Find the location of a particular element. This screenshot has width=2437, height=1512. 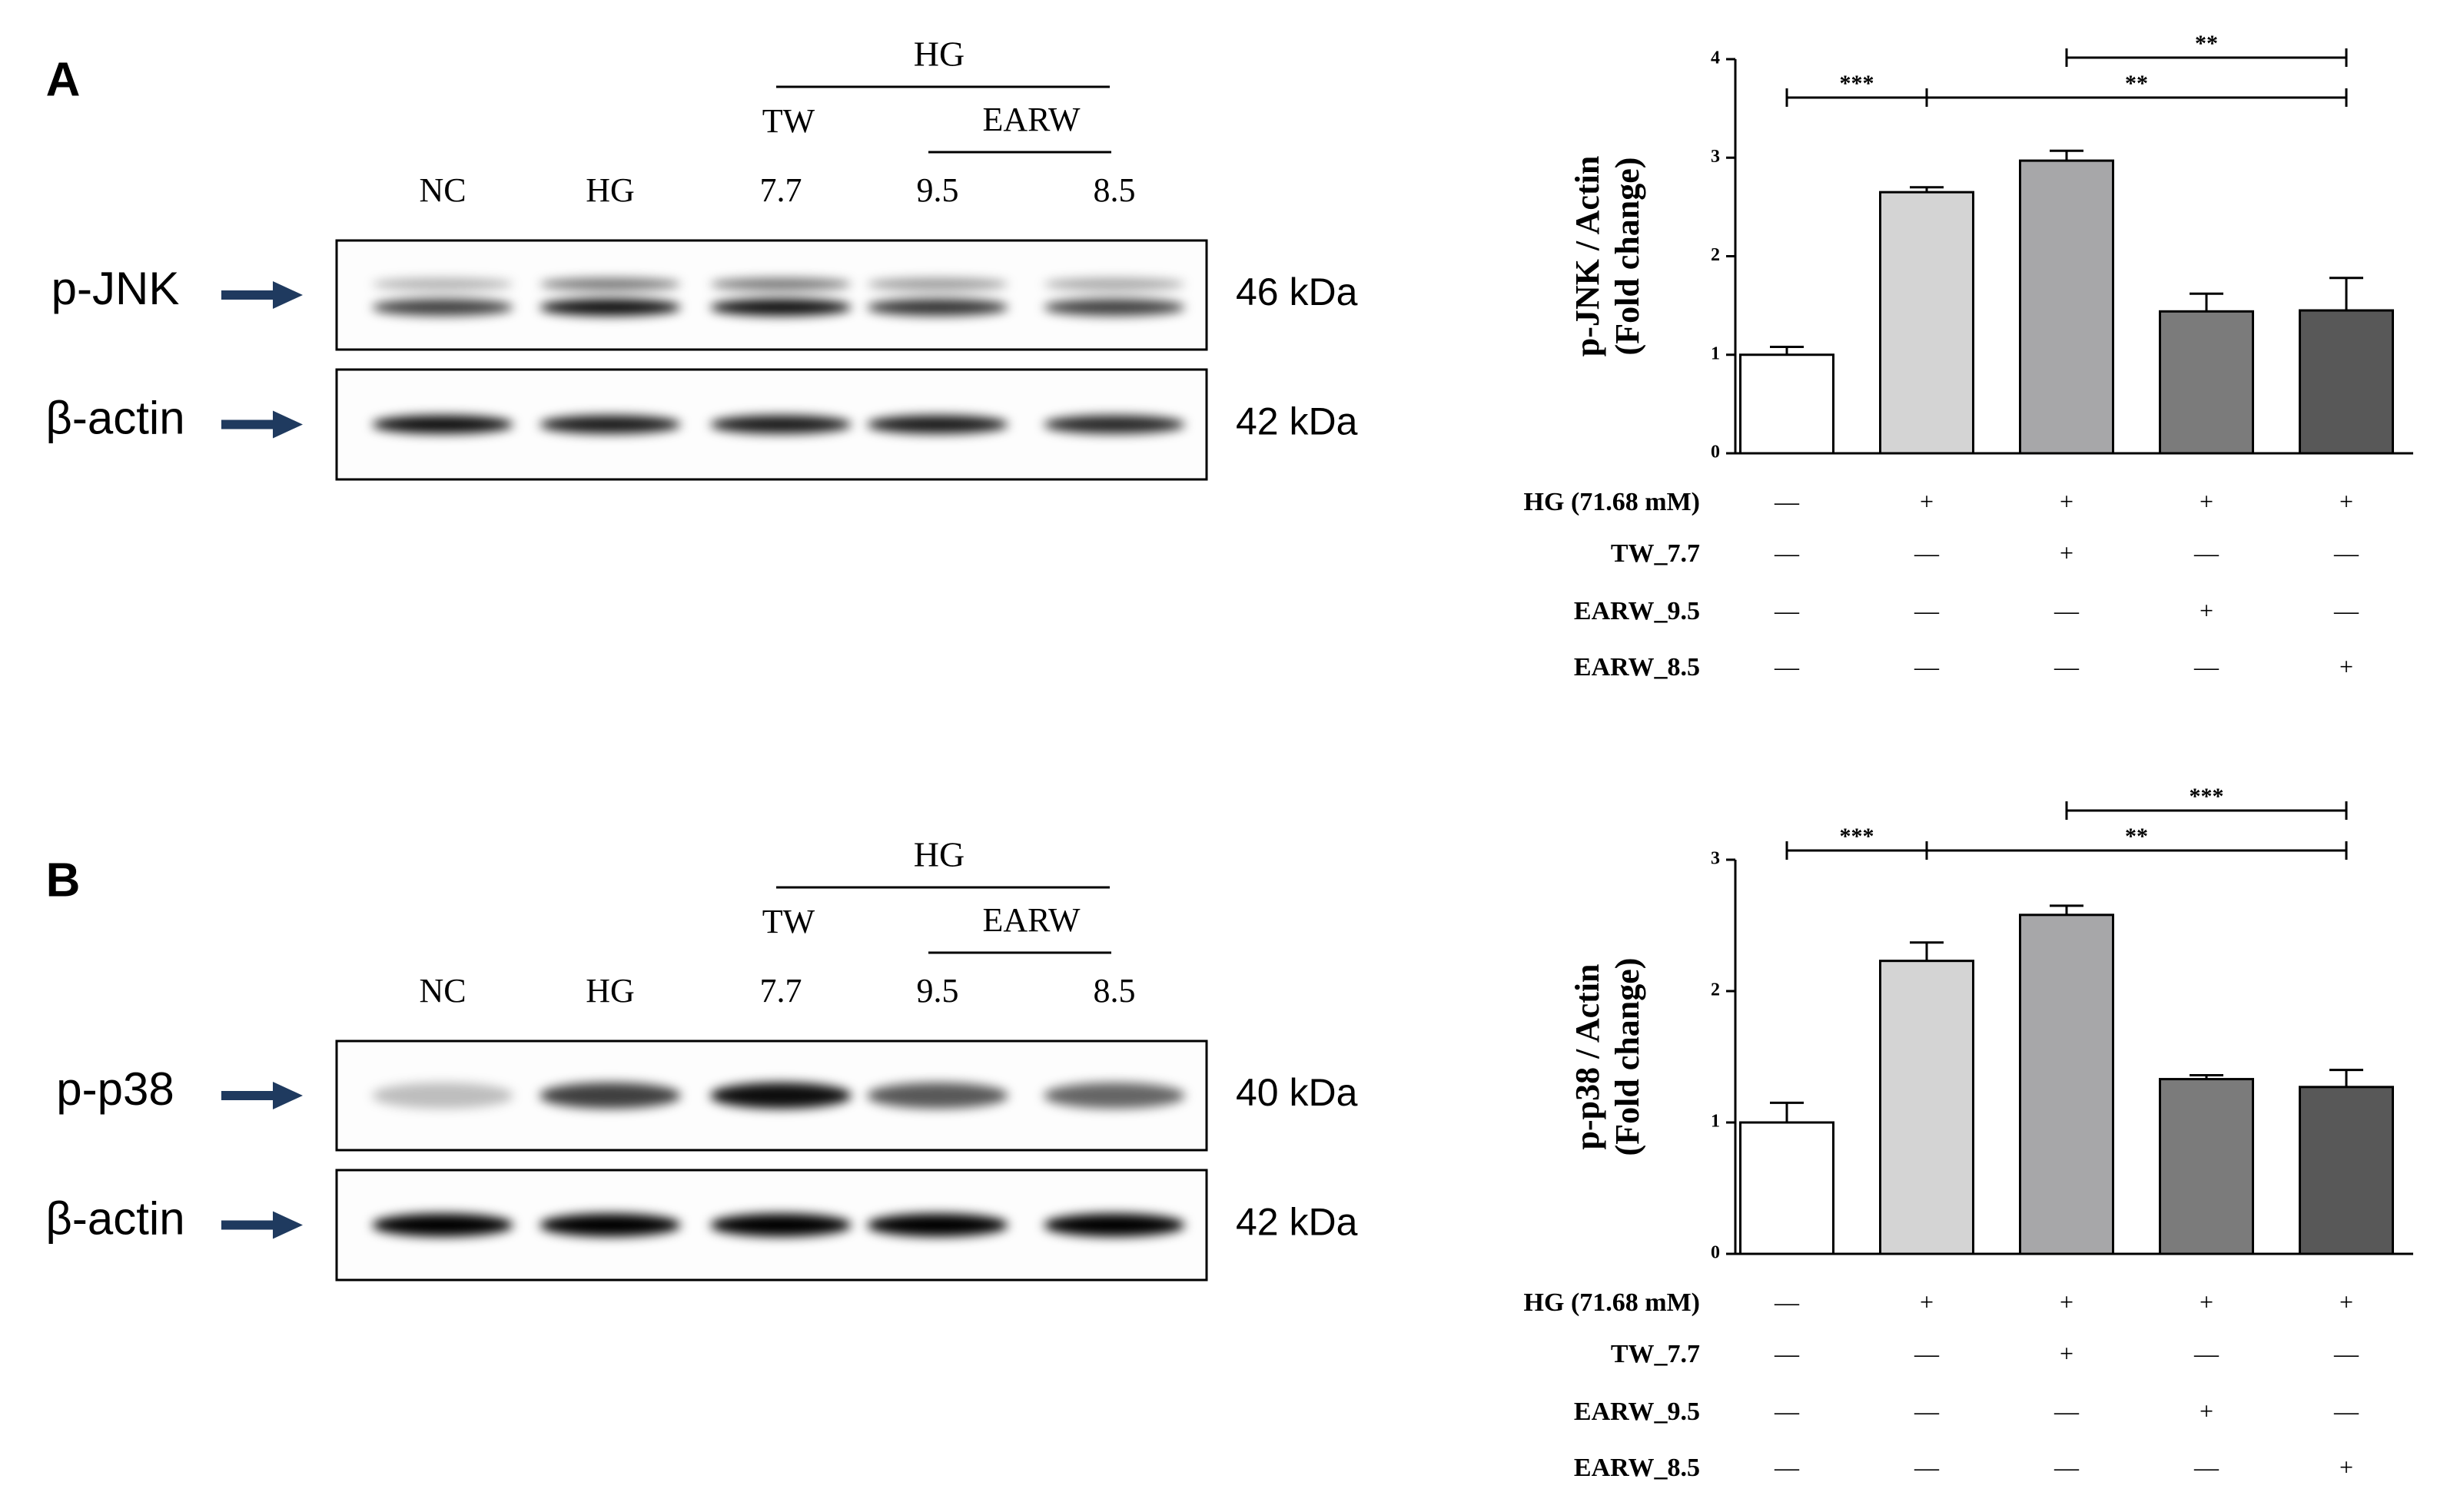

size-label: 46 kDa is located at coordinates (1297, 291).